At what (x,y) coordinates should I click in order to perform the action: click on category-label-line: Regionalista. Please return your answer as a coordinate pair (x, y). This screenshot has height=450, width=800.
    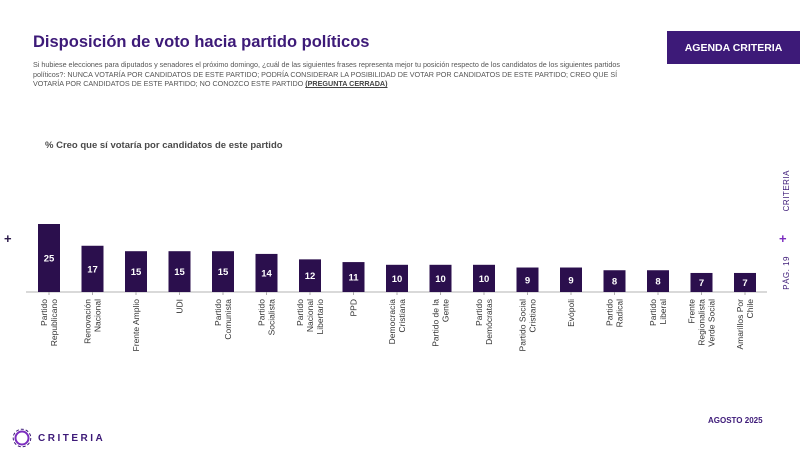
    Looking at the image, I should click on (702, 322).